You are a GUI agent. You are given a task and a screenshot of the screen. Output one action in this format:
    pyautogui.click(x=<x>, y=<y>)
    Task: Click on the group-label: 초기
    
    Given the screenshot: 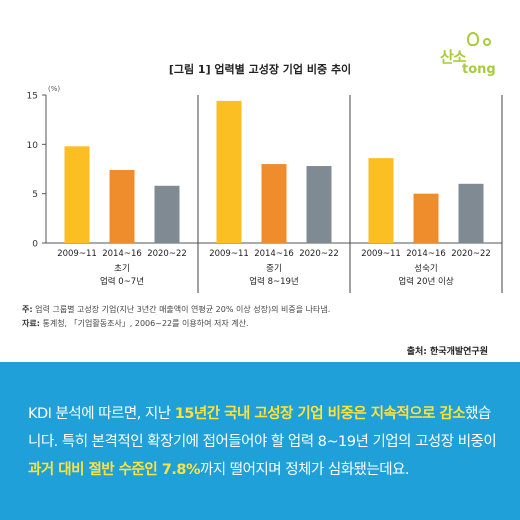 What is the action you would take?
    pyautogui.click(x=122, y=269)
    